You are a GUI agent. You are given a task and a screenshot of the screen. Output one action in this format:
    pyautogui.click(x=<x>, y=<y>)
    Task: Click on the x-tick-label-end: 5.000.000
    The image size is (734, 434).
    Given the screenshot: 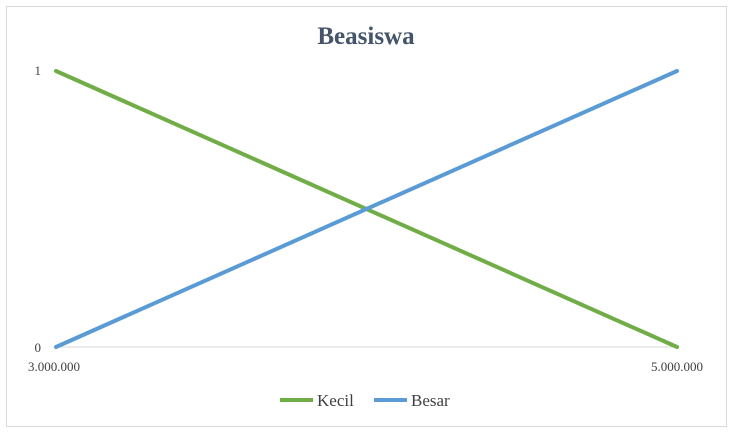 What is the action you would take?
    pyautogui.click(x=677, y=366)
    